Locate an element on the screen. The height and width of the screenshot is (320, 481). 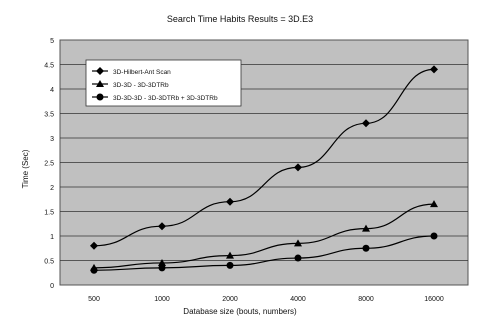
x-tick-label: 16000 is located at coordinates (434, 299).